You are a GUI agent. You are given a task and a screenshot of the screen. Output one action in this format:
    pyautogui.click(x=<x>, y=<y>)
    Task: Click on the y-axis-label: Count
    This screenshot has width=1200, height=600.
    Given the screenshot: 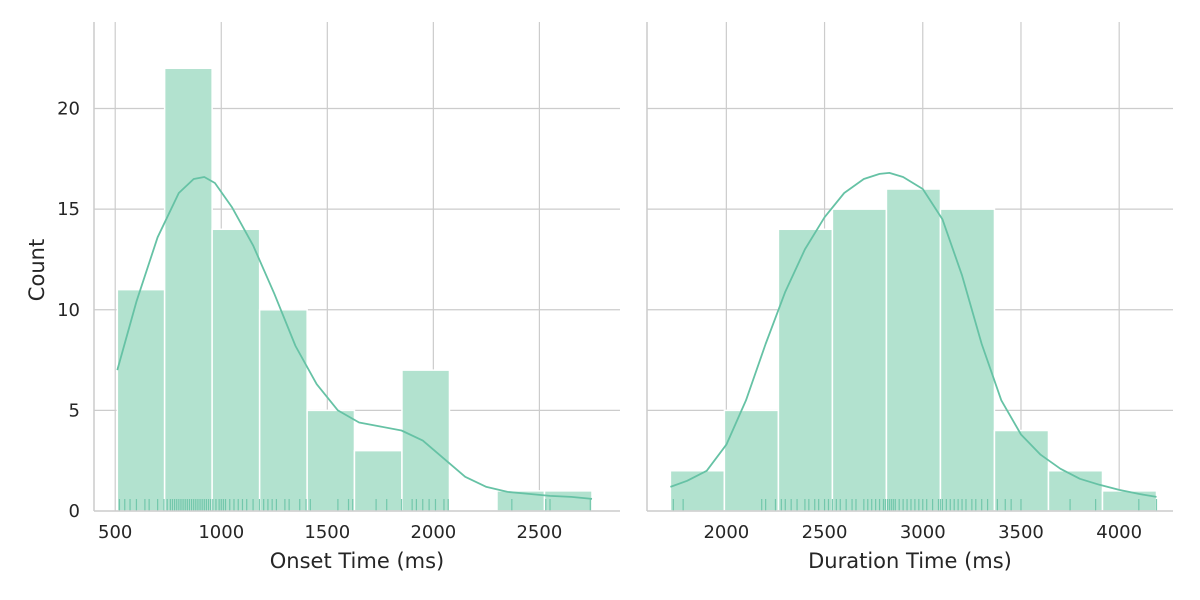 What is the action you would take?
    pyautogui.click(x=37, y=270)
    